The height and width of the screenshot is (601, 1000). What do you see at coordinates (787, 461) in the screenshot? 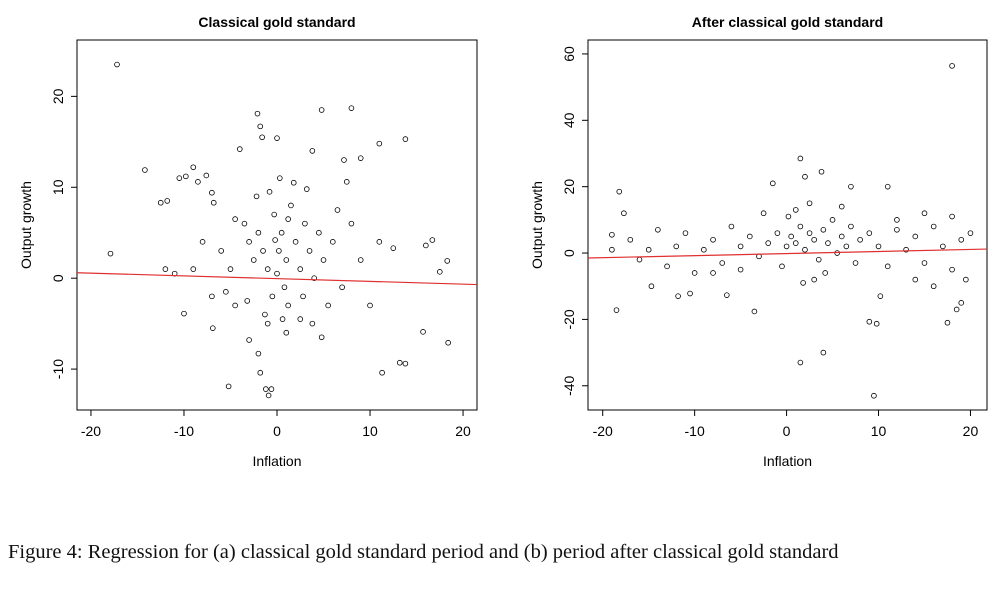
I see `x-axis-label: Inflation` at bounding box center [787, 461].